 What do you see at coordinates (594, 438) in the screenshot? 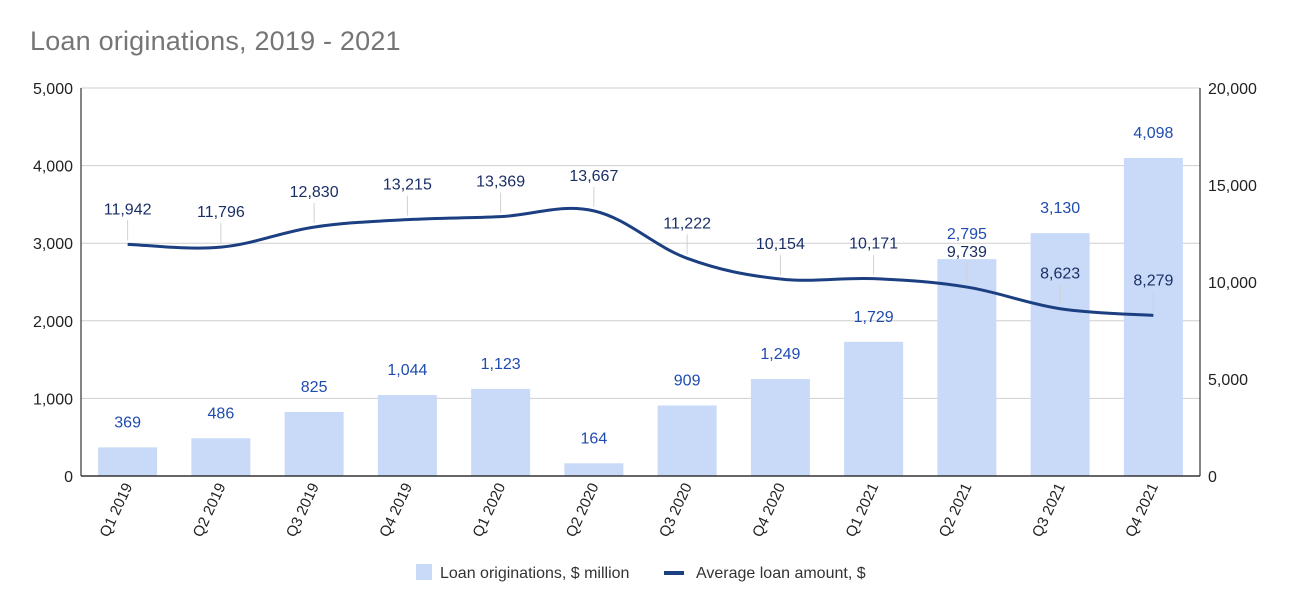
I see `bar-data-label: 164` at bounding box center [594, 438].